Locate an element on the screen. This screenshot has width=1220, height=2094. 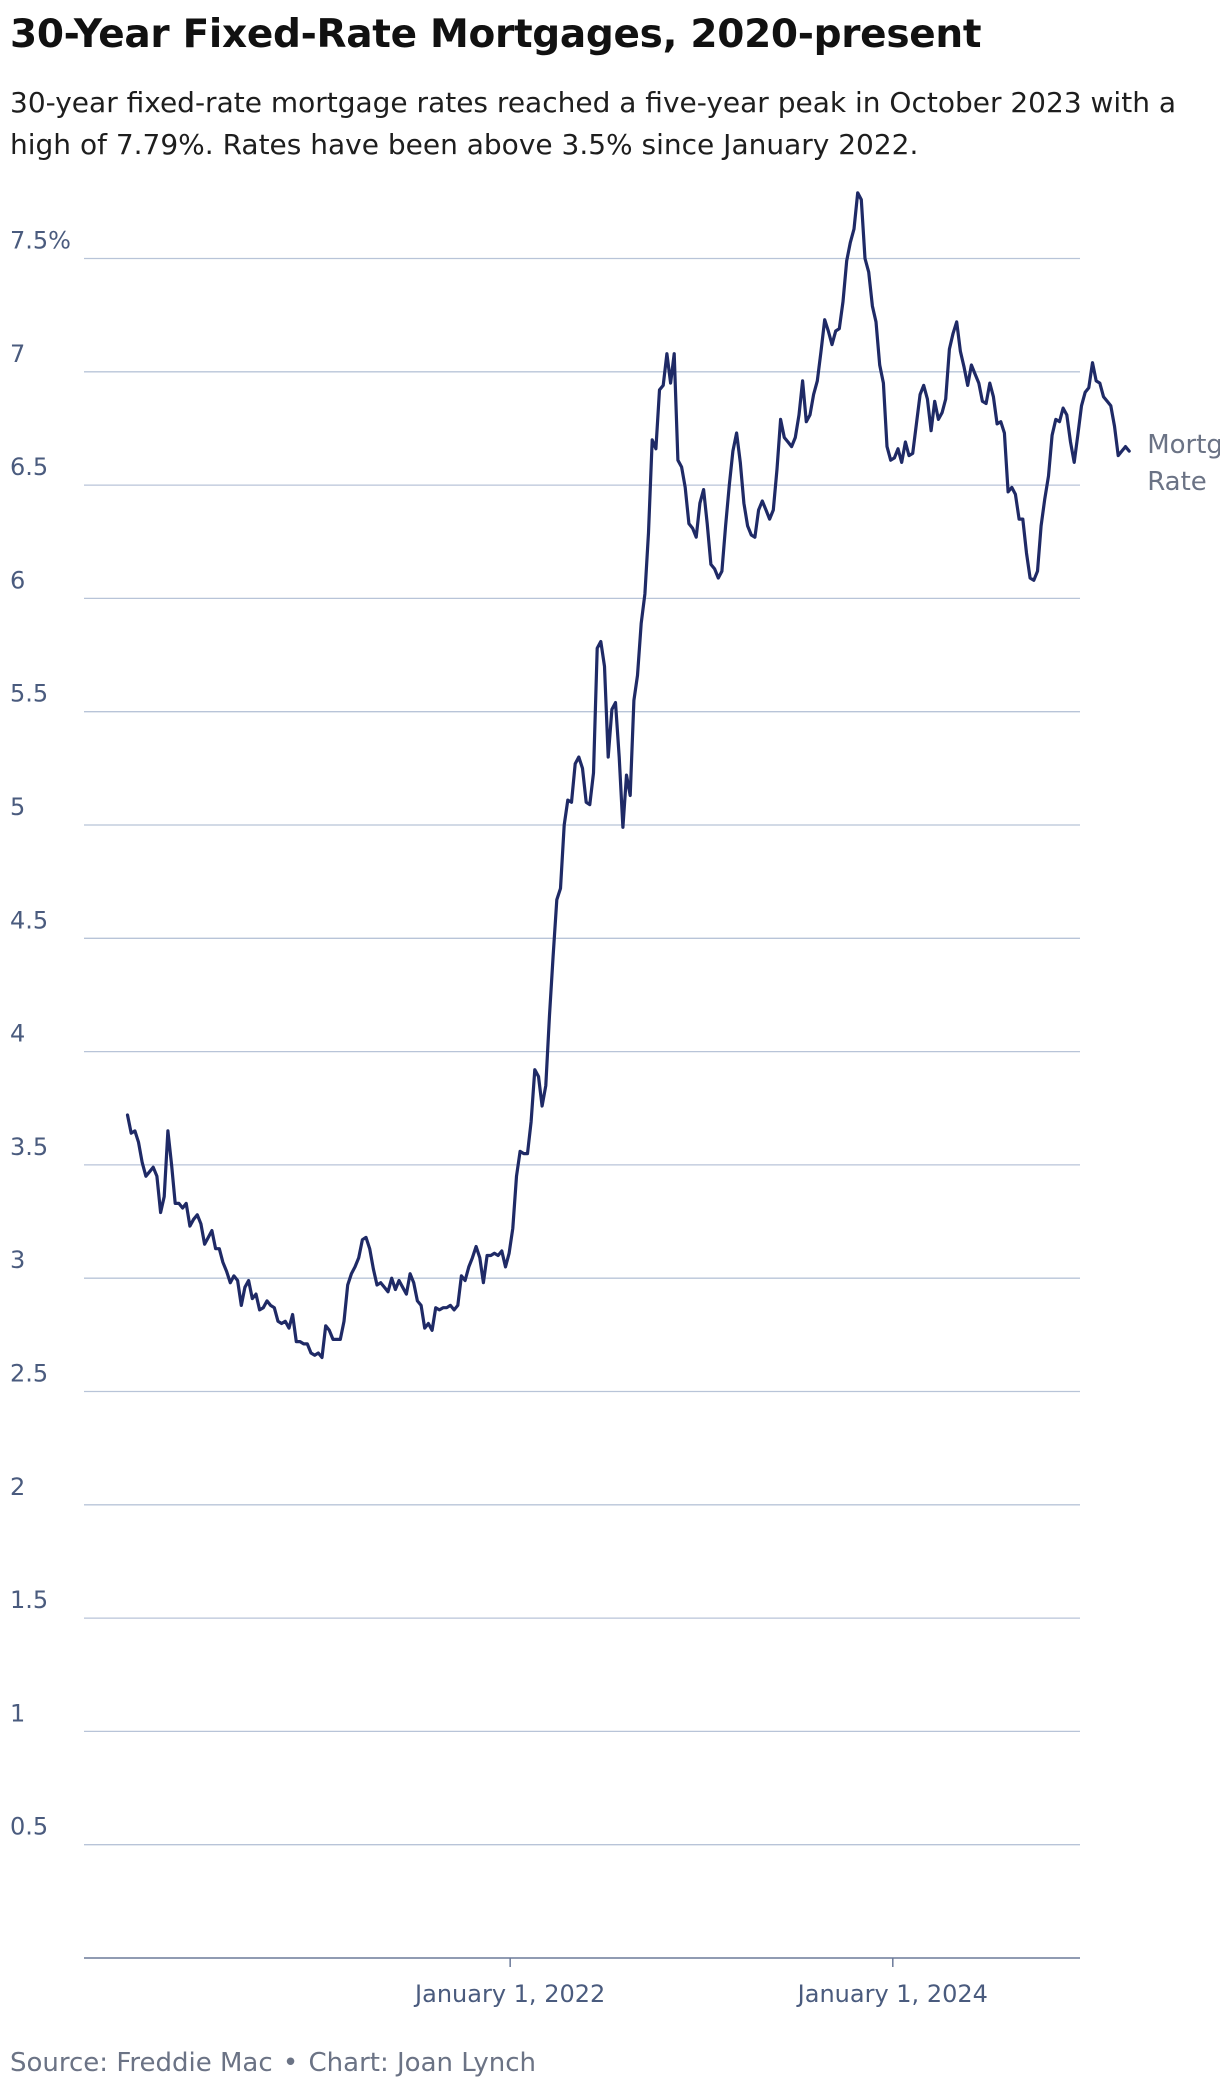
x-tick-label: January 1, 2024 is located at coordinates (892, 1994).